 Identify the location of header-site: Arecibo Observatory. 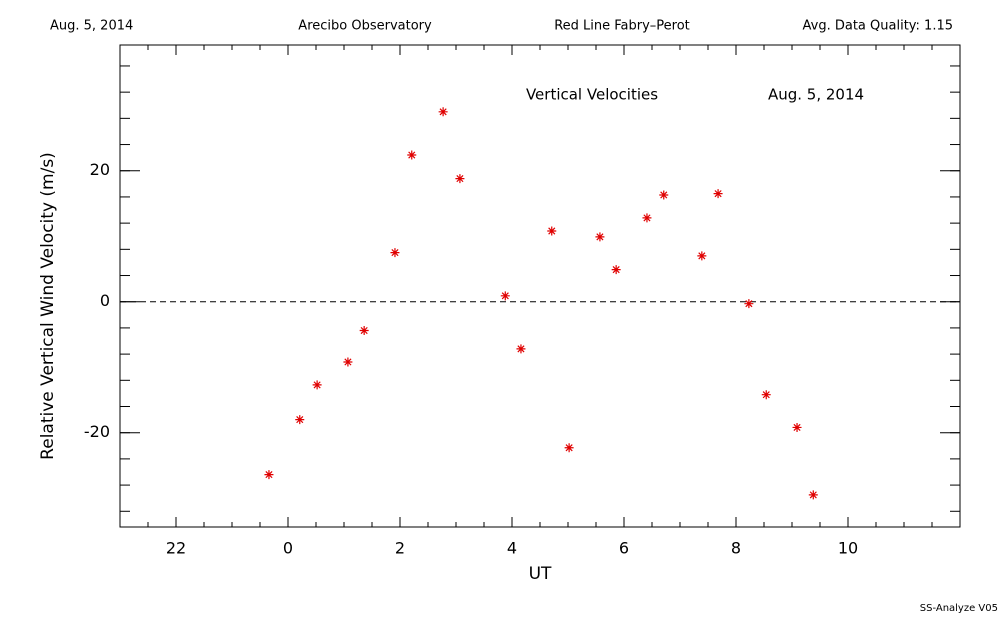
(365, 26).